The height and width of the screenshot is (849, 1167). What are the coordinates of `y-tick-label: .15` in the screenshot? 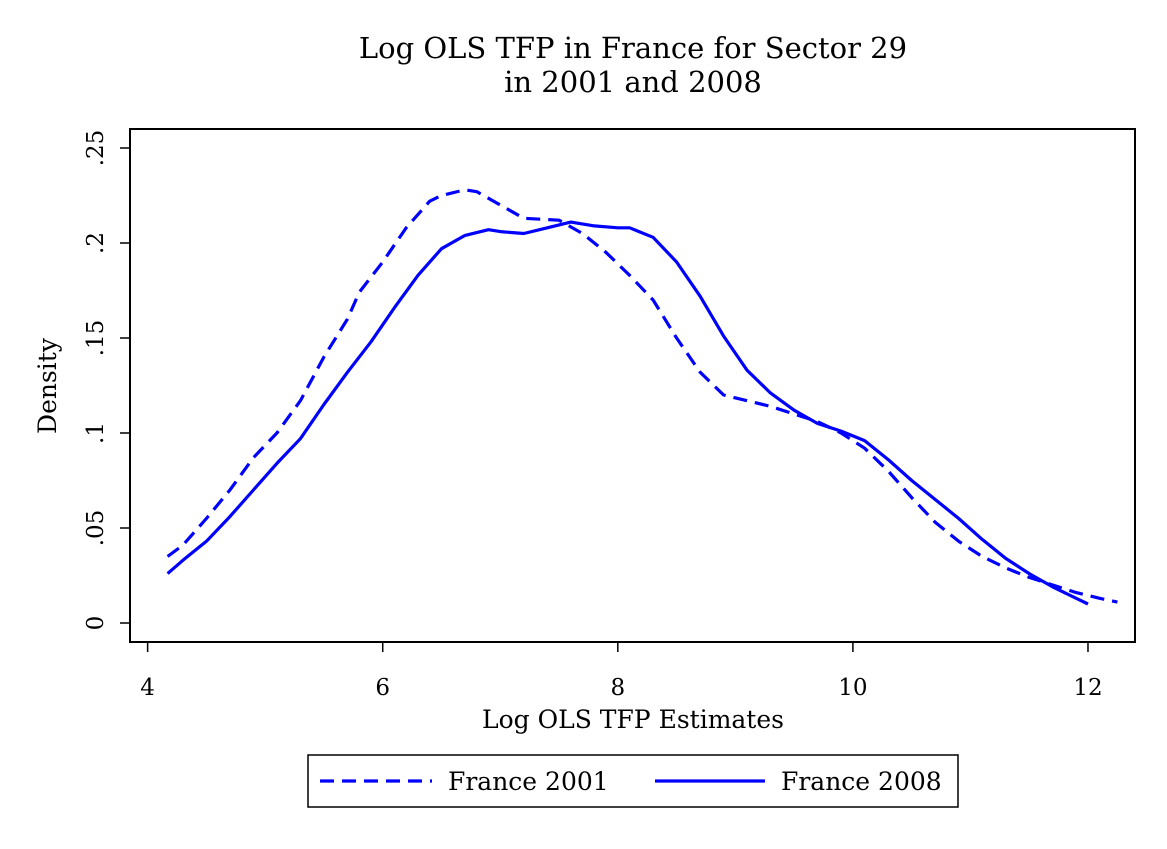 It's located at (96, 338).